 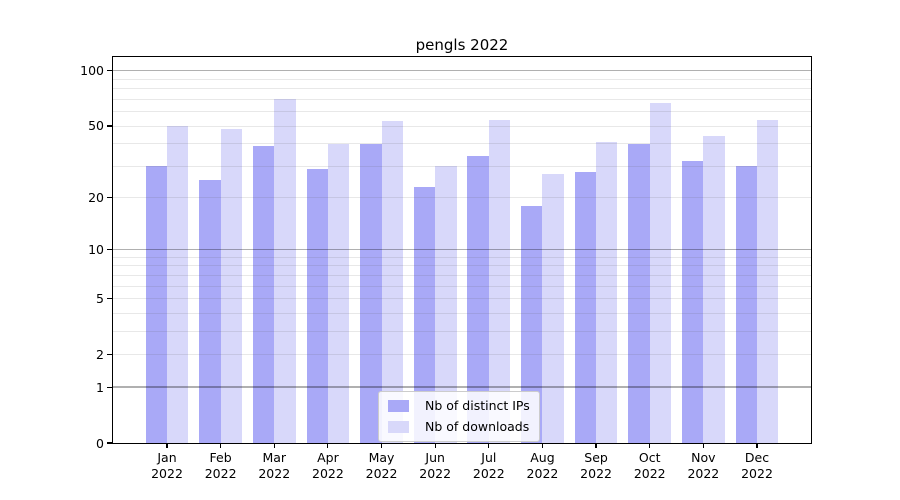 I want to click on bar-nov-distinct-ips, so click(x=692, y=302).